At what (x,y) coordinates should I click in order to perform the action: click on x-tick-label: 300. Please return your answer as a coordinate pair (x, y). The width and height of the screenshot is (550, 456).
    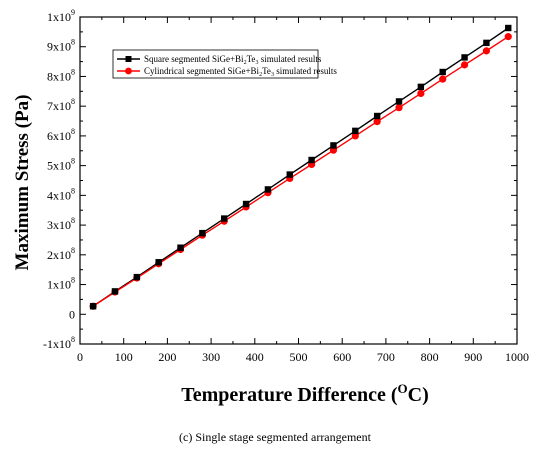
    Looking at the image, I should click on (211, 357).